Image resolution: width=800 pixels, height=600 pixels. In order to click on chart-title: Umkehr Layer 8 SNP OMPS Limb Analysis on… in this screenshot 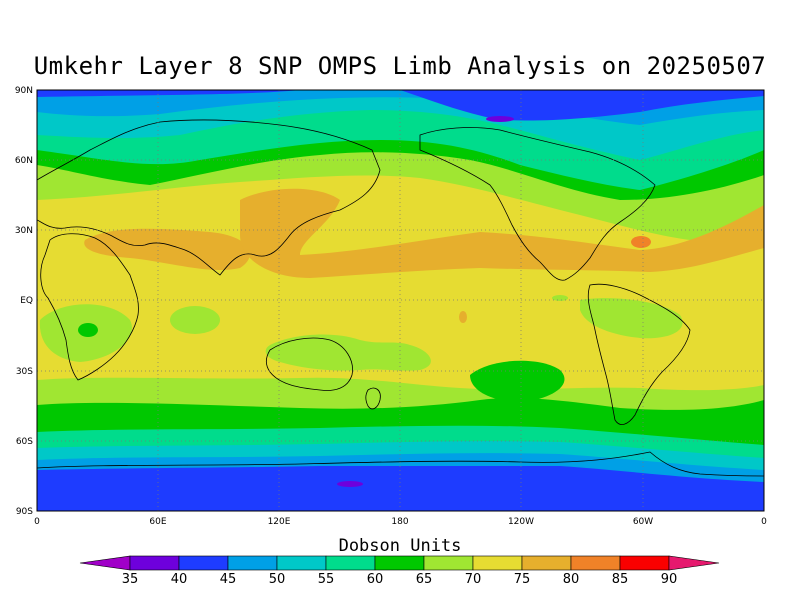, I will do `click(400, 66)`.